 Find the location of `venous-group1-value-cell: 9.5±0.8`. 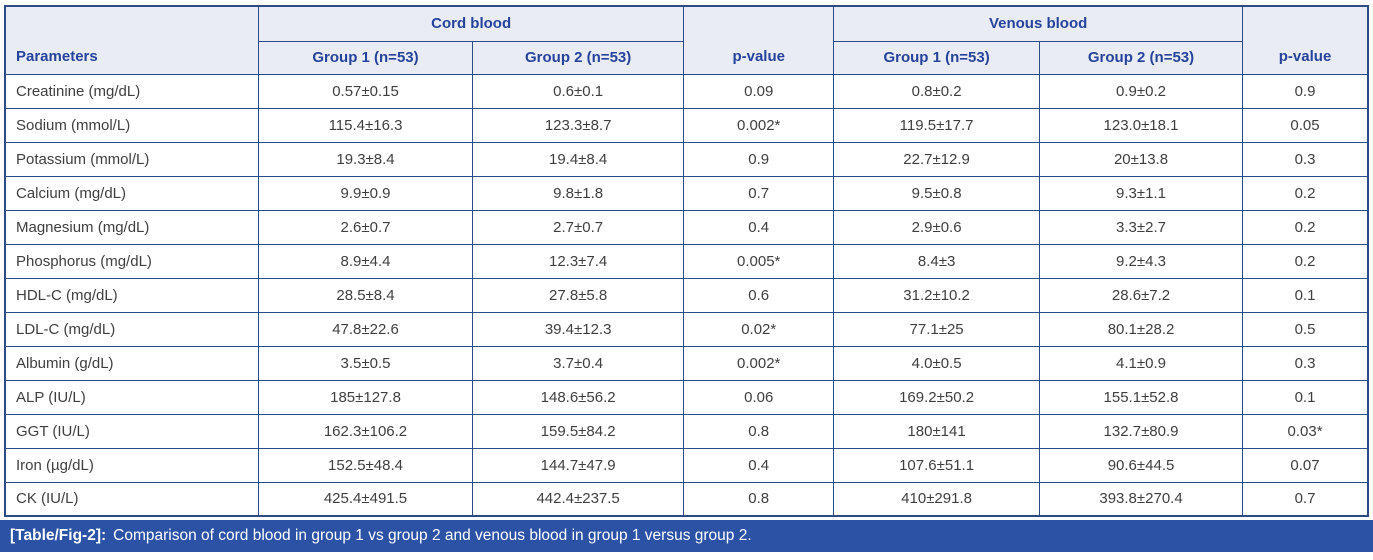

venous-group1-value-cell: 9.5±0.8 is located at coordinates (936, 193).